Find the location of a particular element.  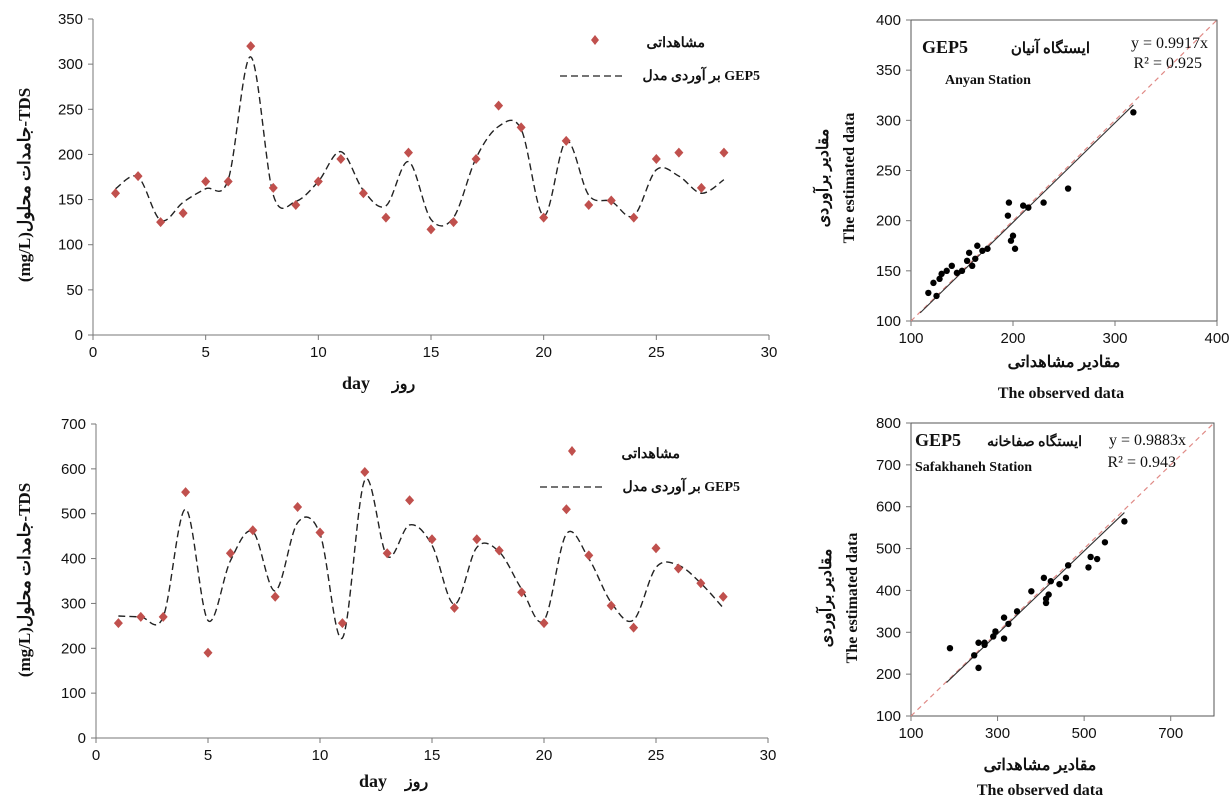

x-tick-label: 400 is located at coordinates (1216, 338).